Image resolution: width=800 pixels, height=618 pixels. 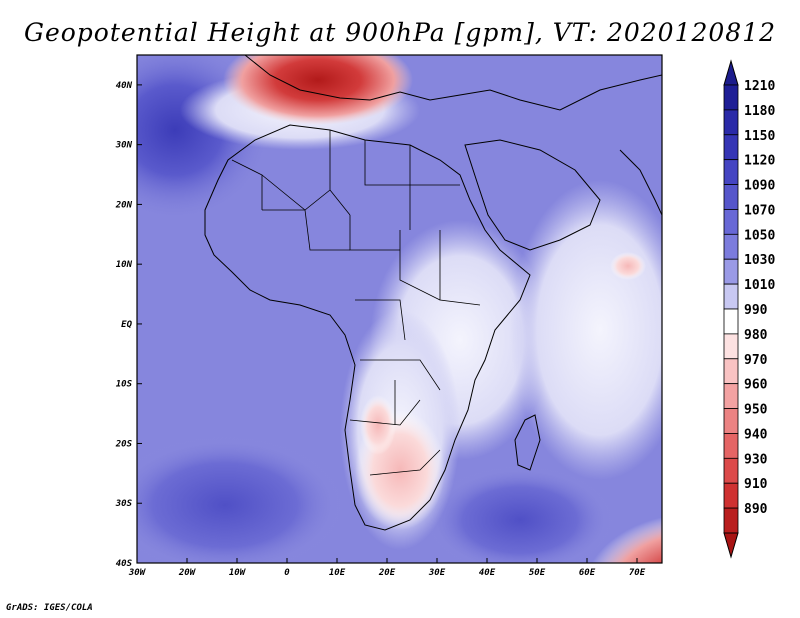 What do you see at coordinates (756, 484) in the screenshot?
I see `colorbar-label: 910` at bounding box center [756, 484].